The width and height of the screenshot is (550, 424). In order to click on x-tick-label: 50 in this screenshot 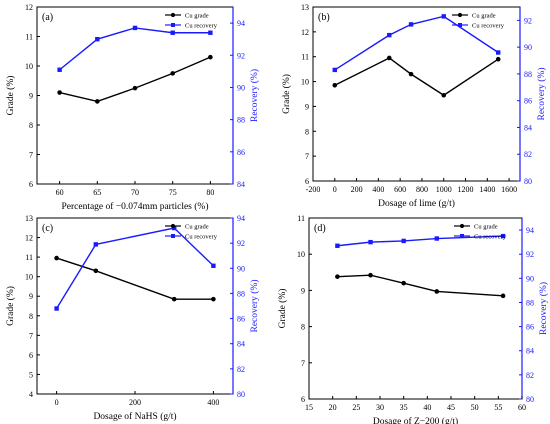, I will do `click(475, 407)`.